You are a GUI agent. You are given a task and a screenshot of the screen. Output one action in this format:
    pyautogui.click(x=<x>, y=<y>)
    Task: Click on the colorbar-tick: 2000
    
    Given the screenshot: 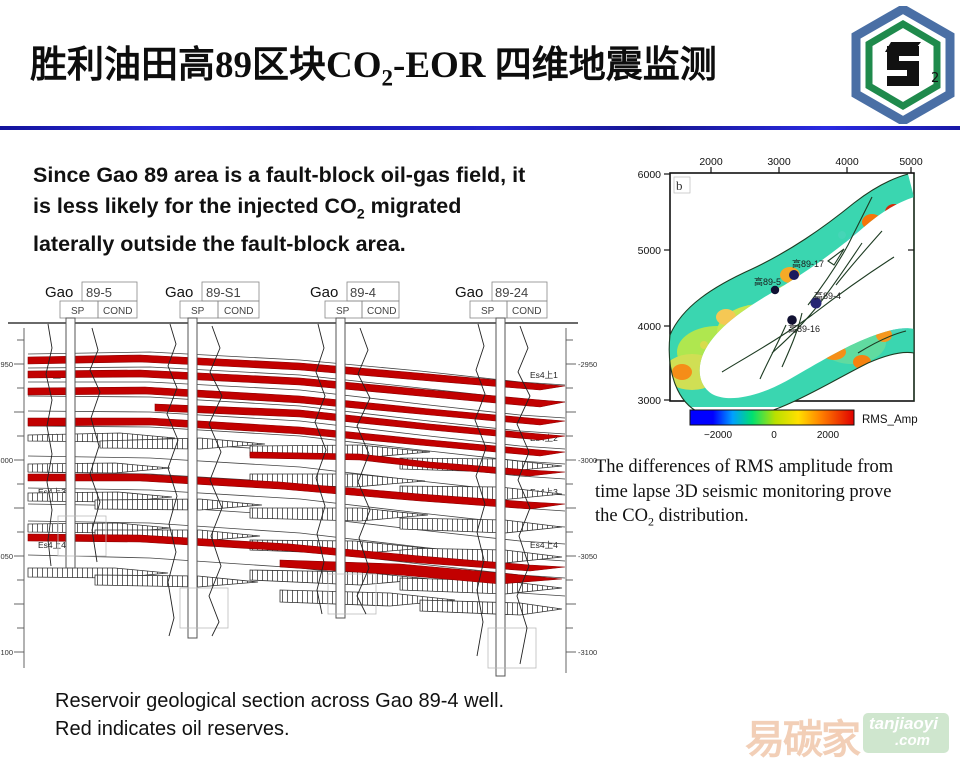 What is the action you would take?
    pyautogui.click(x=828, y=435)
    